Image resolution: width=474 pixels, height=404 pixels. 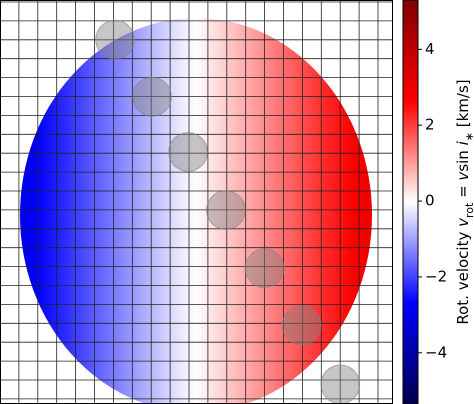 What do you see at coordinates (463, 142) in the screenshot?
I see `colorbar-label-part: i` at bounding box center [463, 142].